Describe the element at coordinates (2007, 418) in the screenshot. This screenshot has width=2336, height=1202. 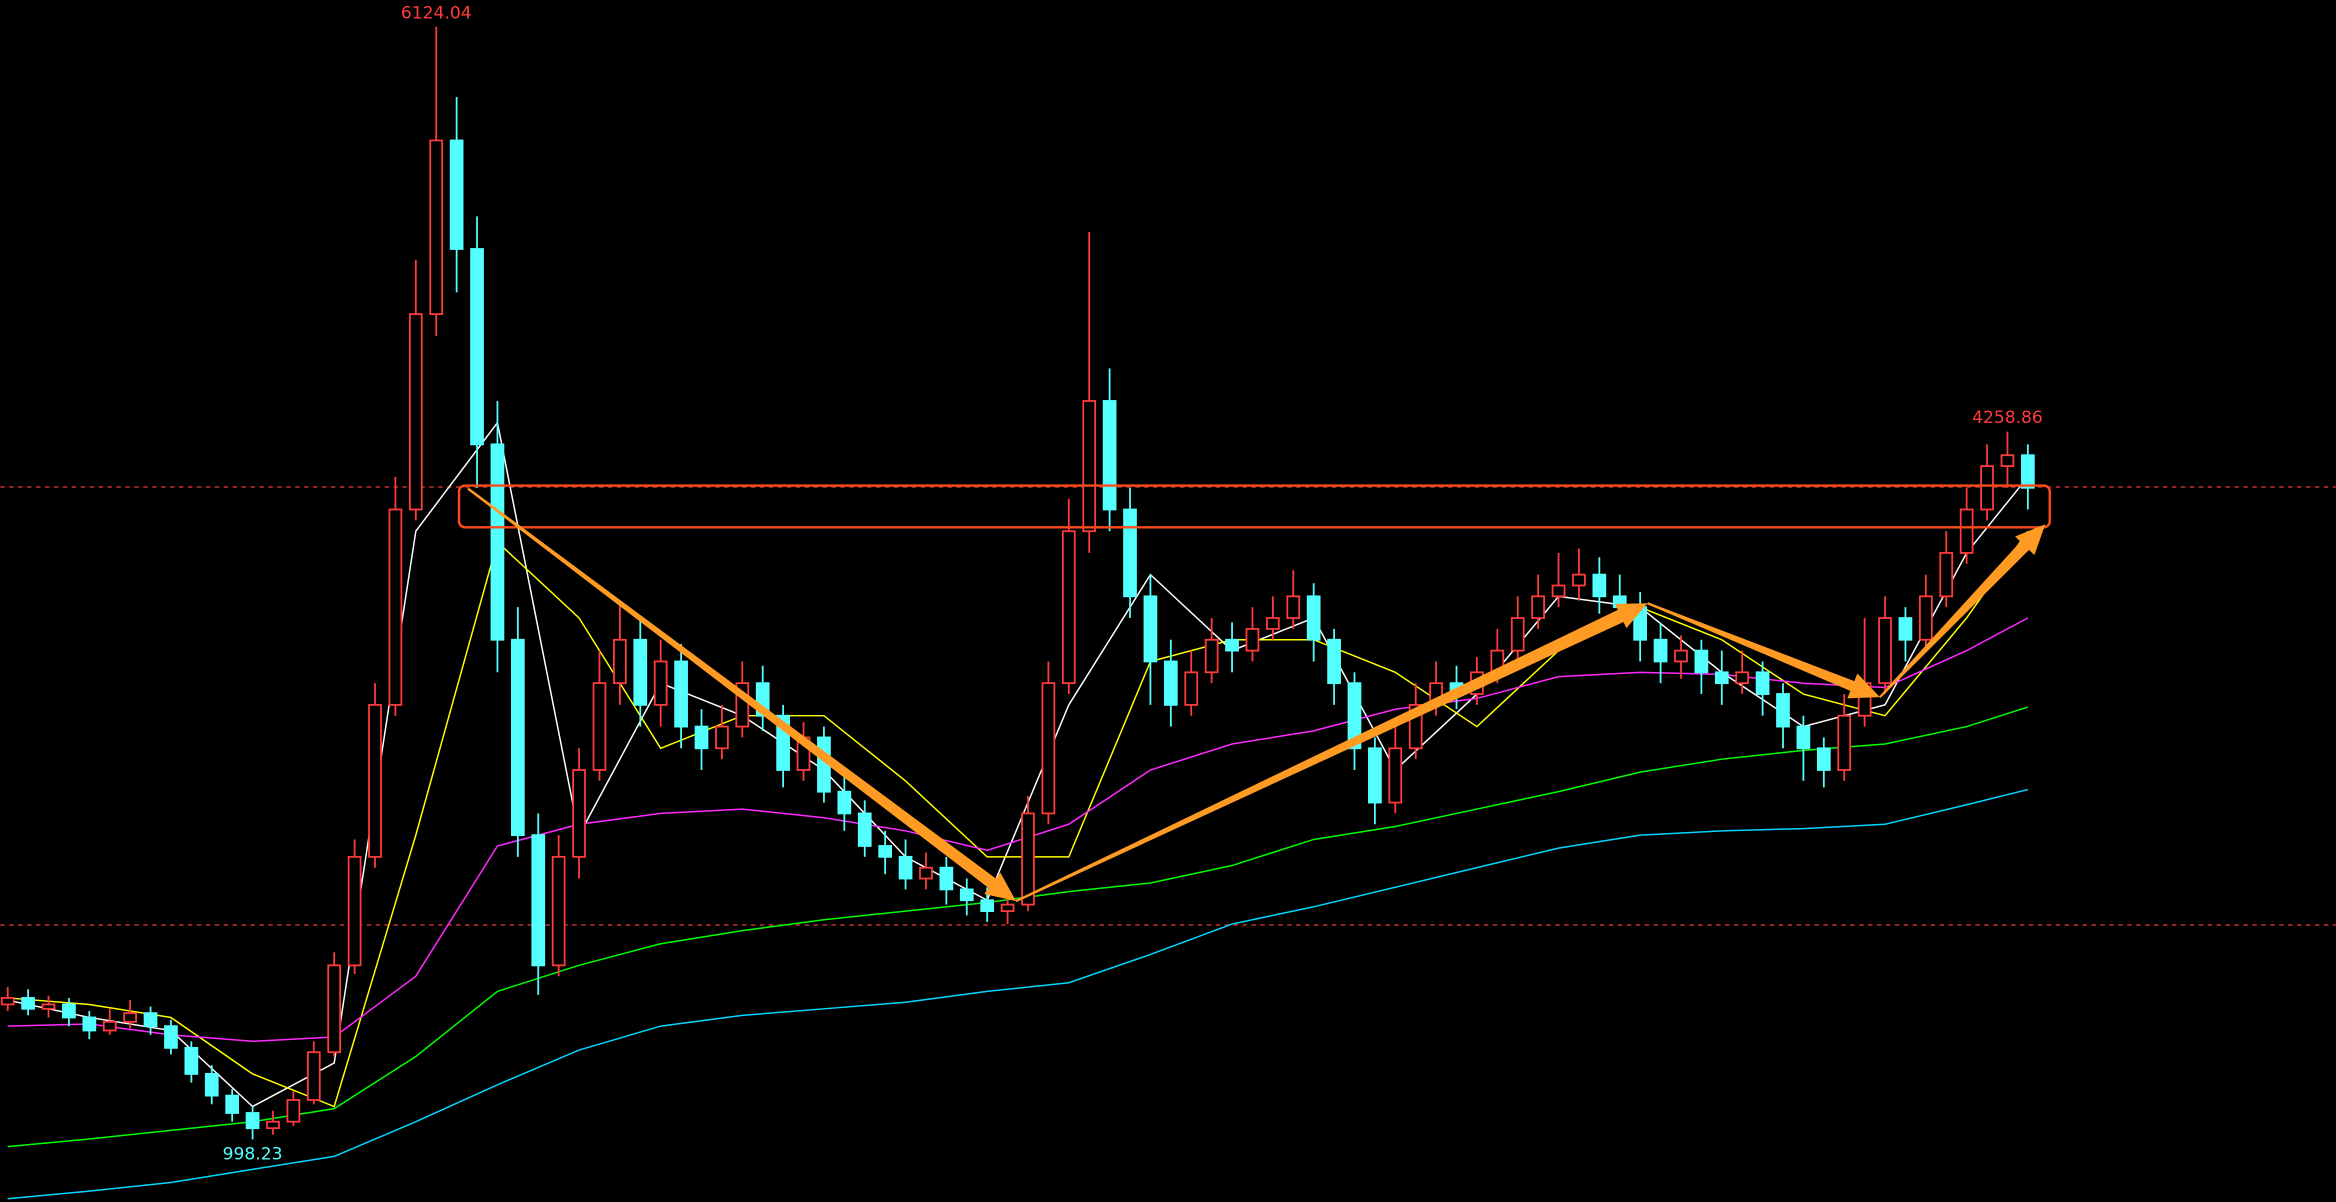
I see `high-label: 4258.86` at that location.